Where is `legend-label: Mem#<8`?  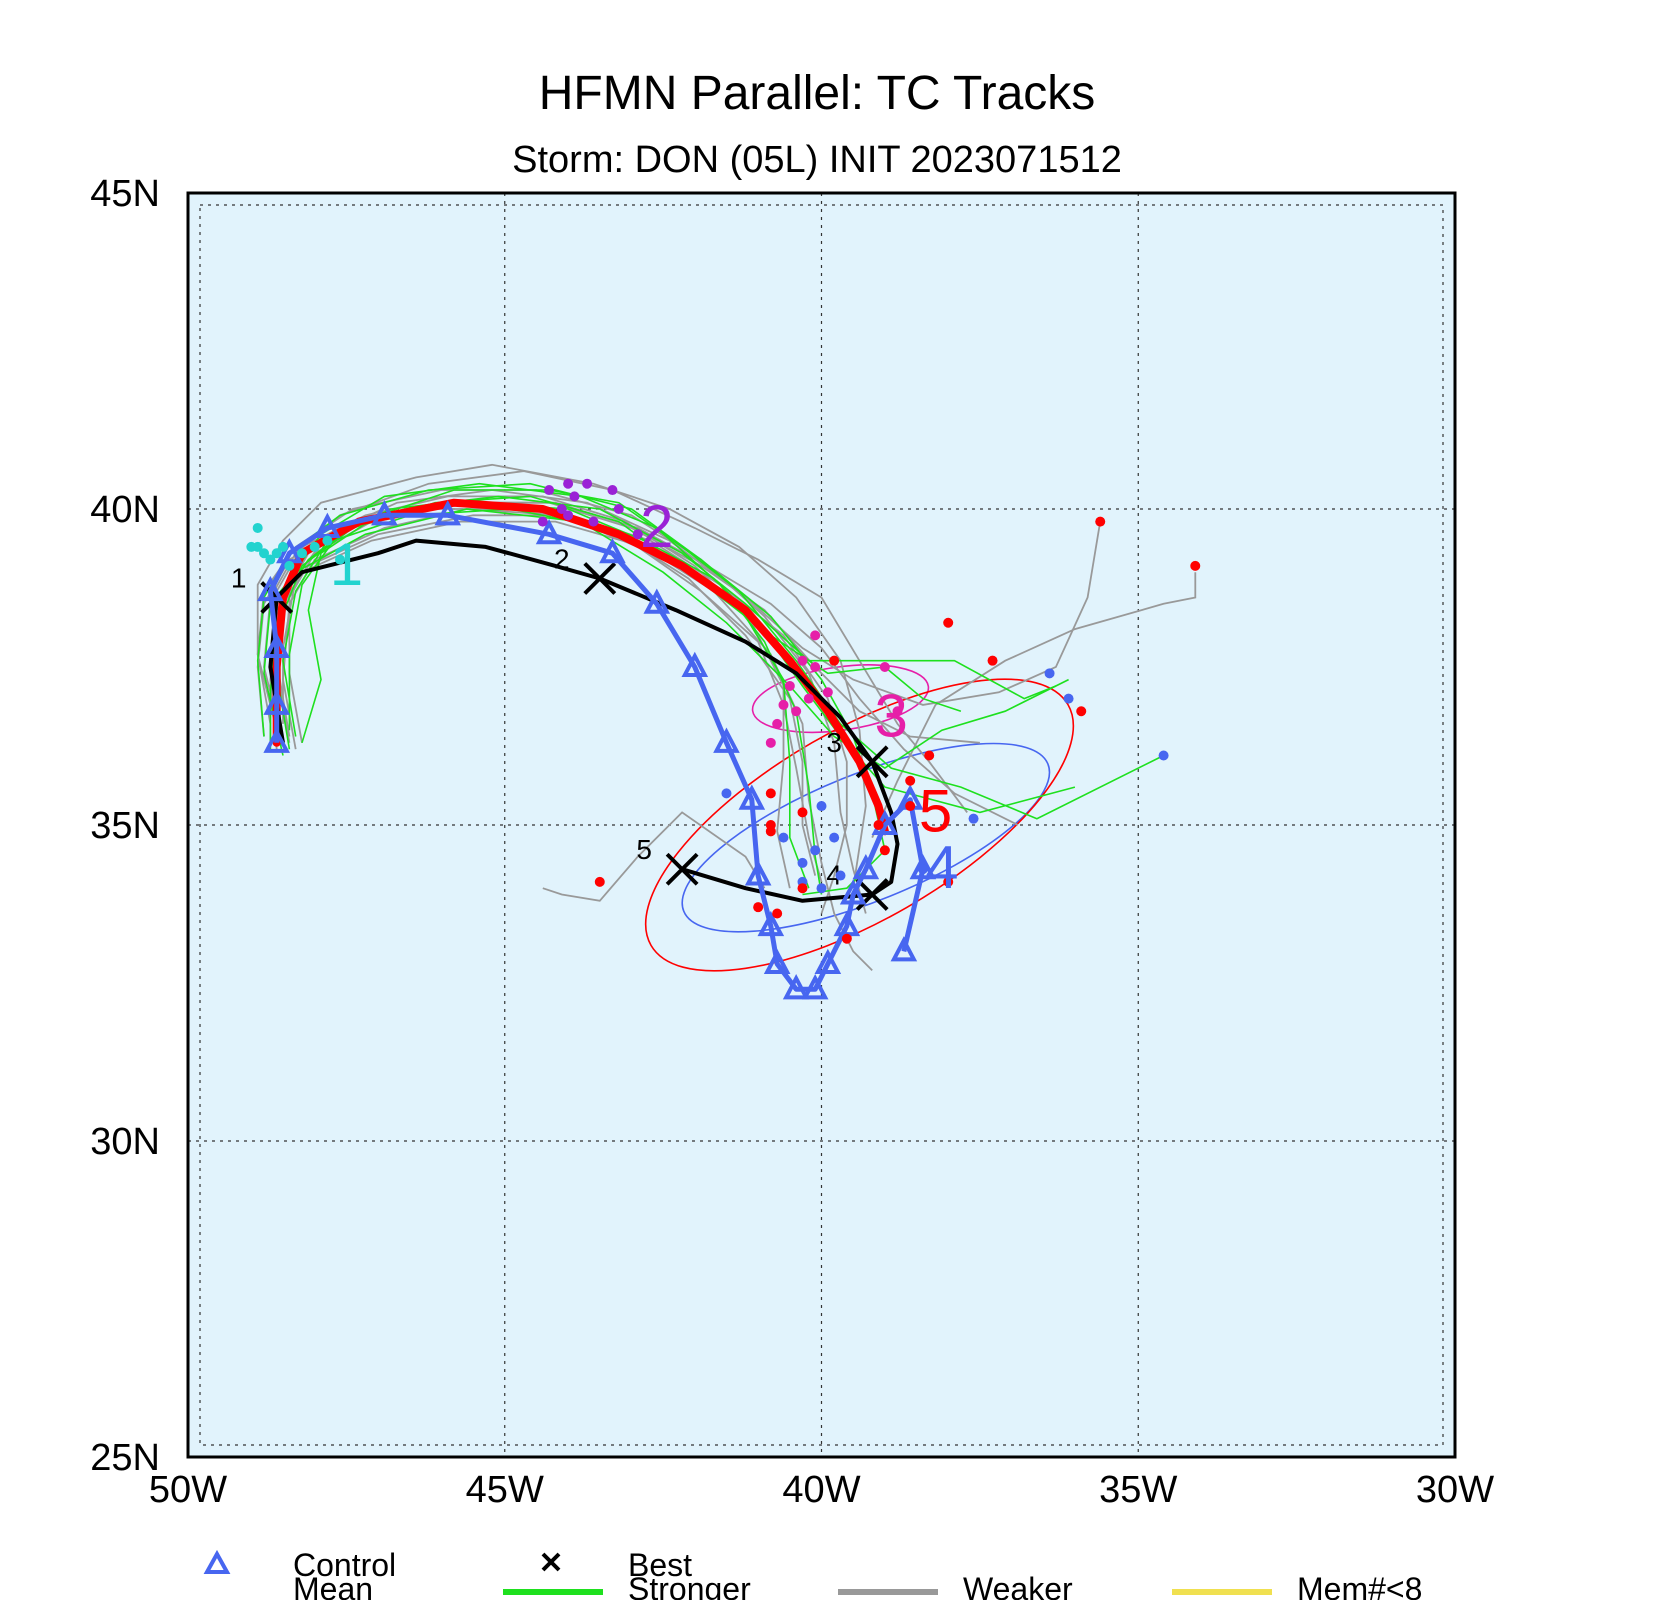 legend-label: Mem#<8 is located at coordinates (1359, 1585).